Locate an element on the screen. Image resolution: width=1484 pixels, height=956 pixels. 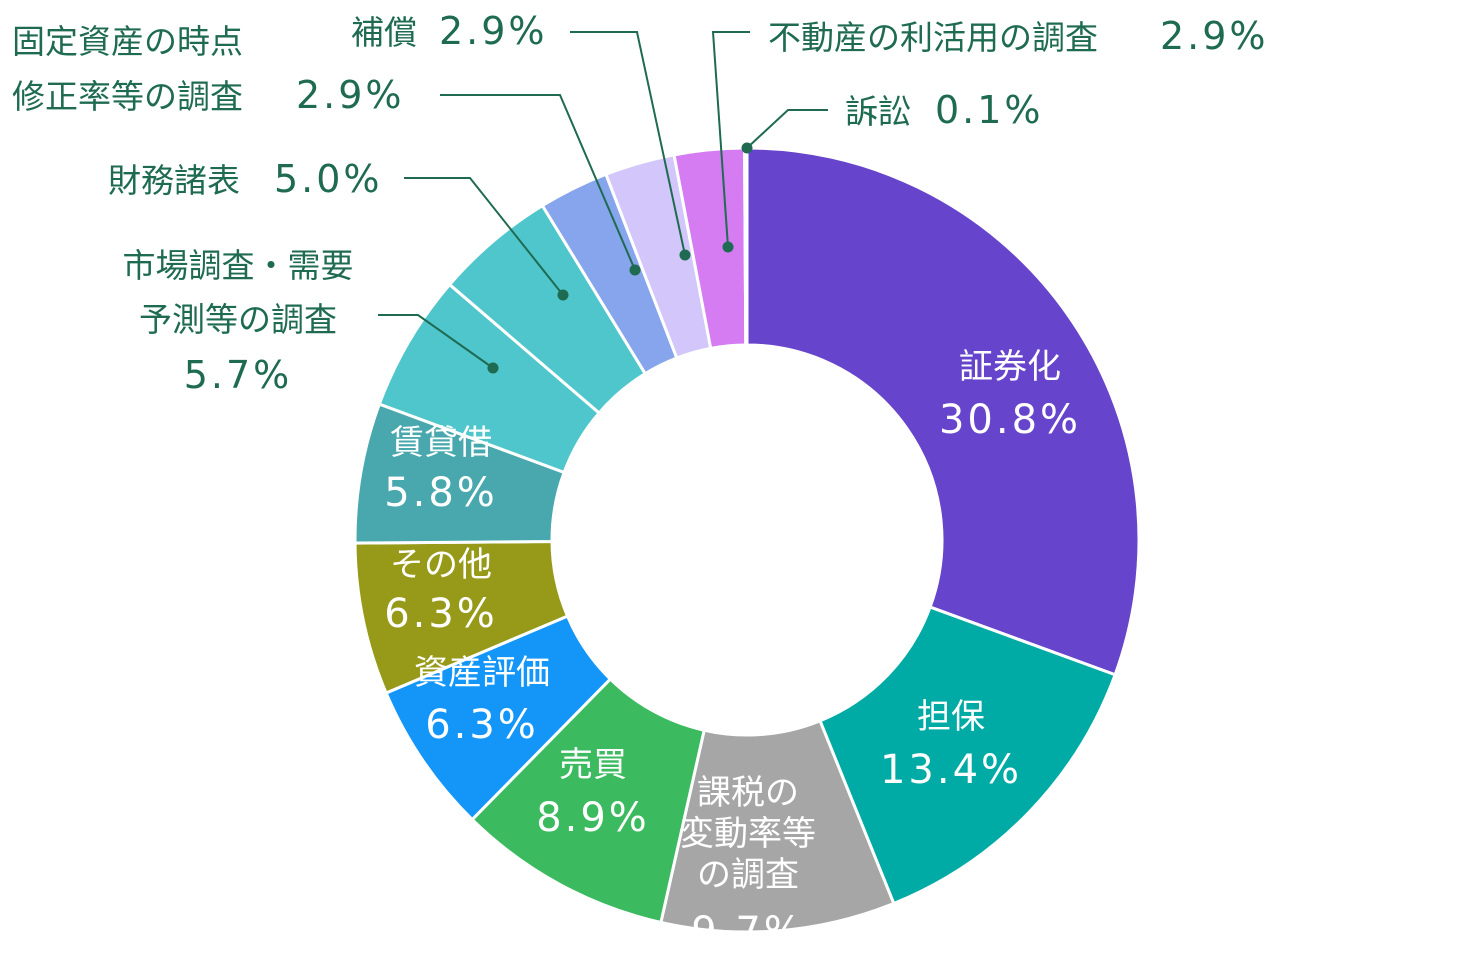
slice-value-label-5: 6.3% is located at coordinates (441, 614).